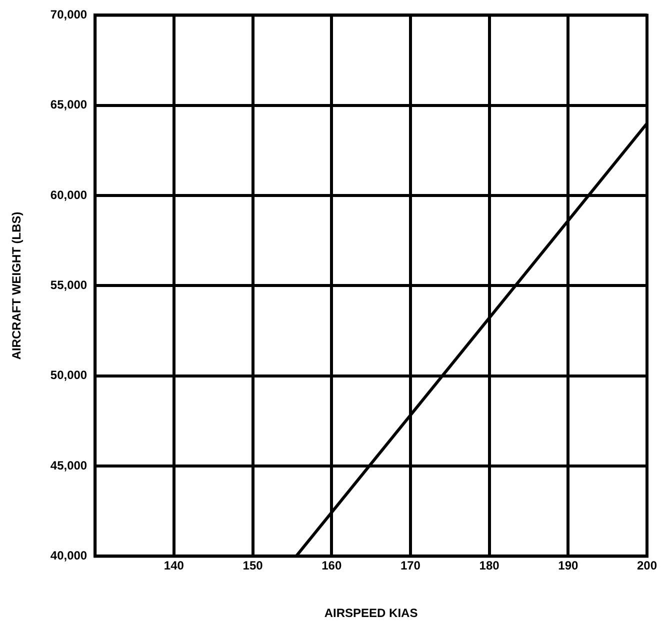 Image resolution: width=661 pixels, height=635 pixels. I want to click on y-axis-title: AIRCRAFT WEIGHT (LBS), so click(17, 286).